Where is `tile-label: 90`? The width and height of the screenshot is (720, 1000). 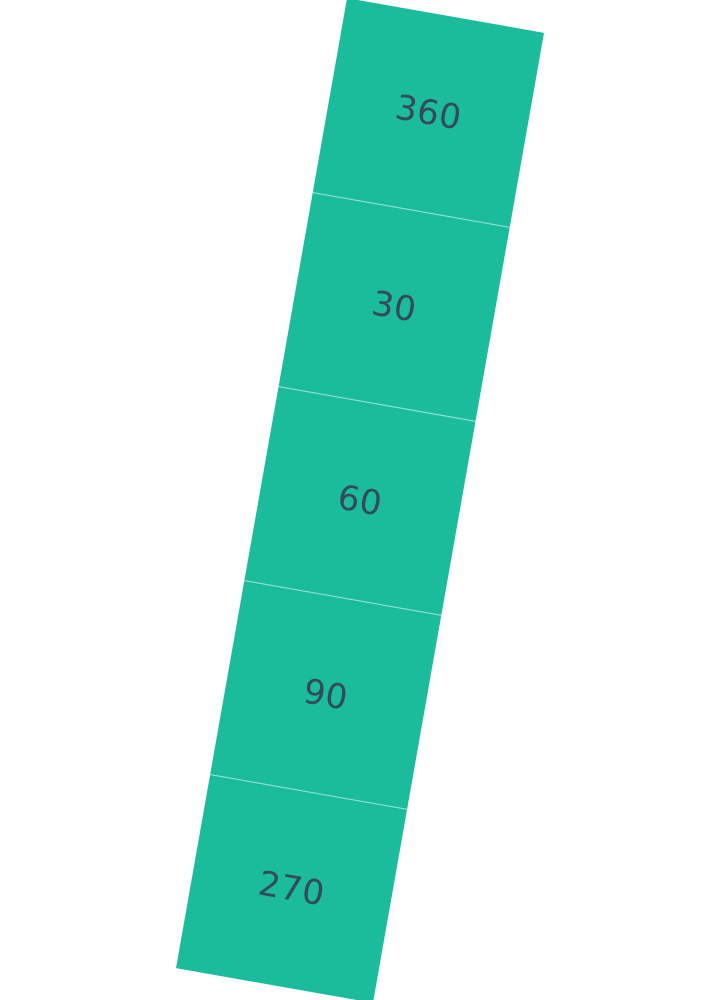 tile-label: 90 is located at coordinates (325, 694).